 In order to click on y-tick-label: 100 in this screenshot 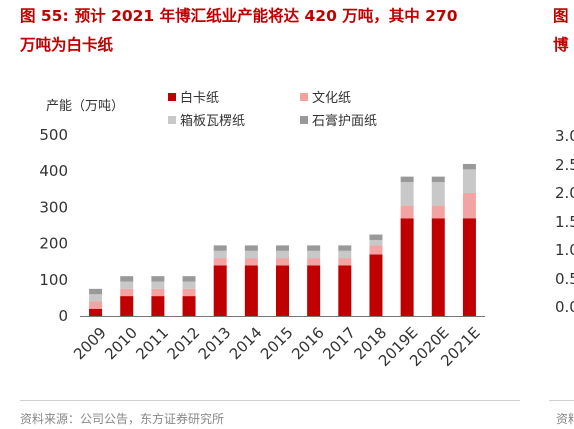, I will do `click(53, 280)`.